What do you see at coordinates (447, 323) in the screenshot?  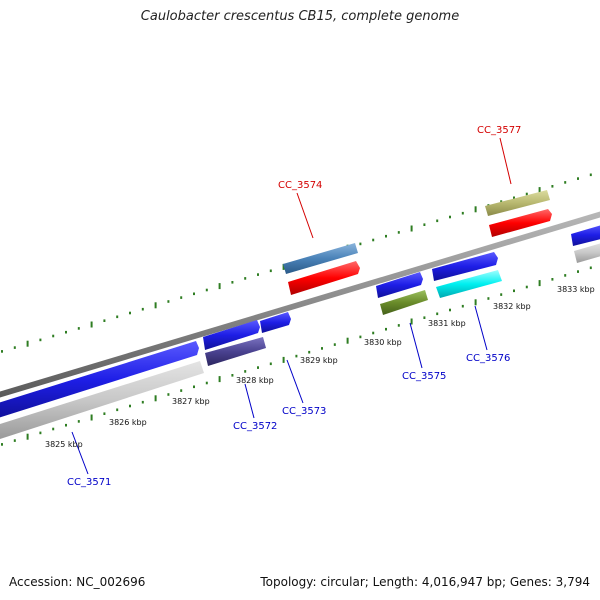 I see `kbp-label-3831: 3831 kbp` at bounding box center [447, 323].